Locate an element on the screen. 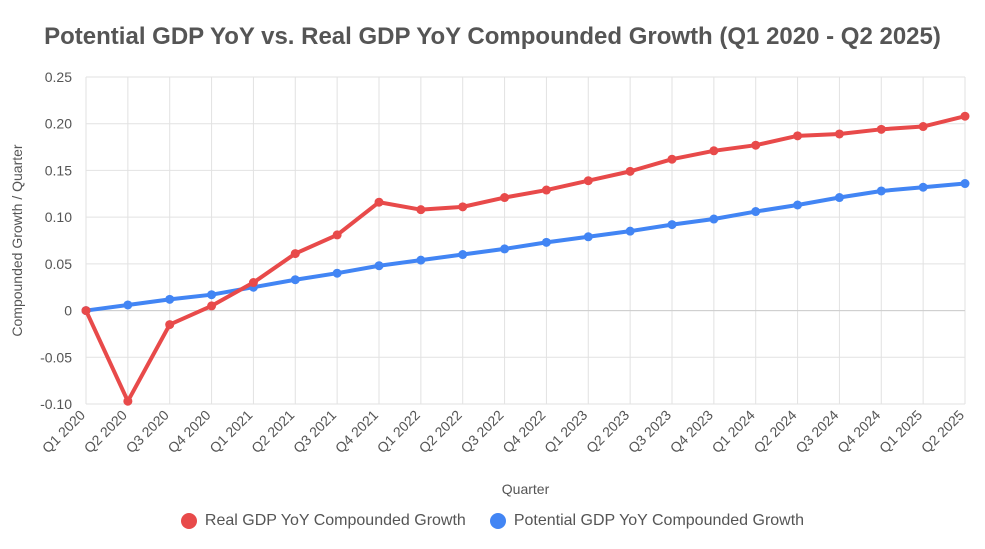 The height and width of the screenshot is (549, 985). x-tick-label: Q4 2023 is located at coordinates (691, 431).